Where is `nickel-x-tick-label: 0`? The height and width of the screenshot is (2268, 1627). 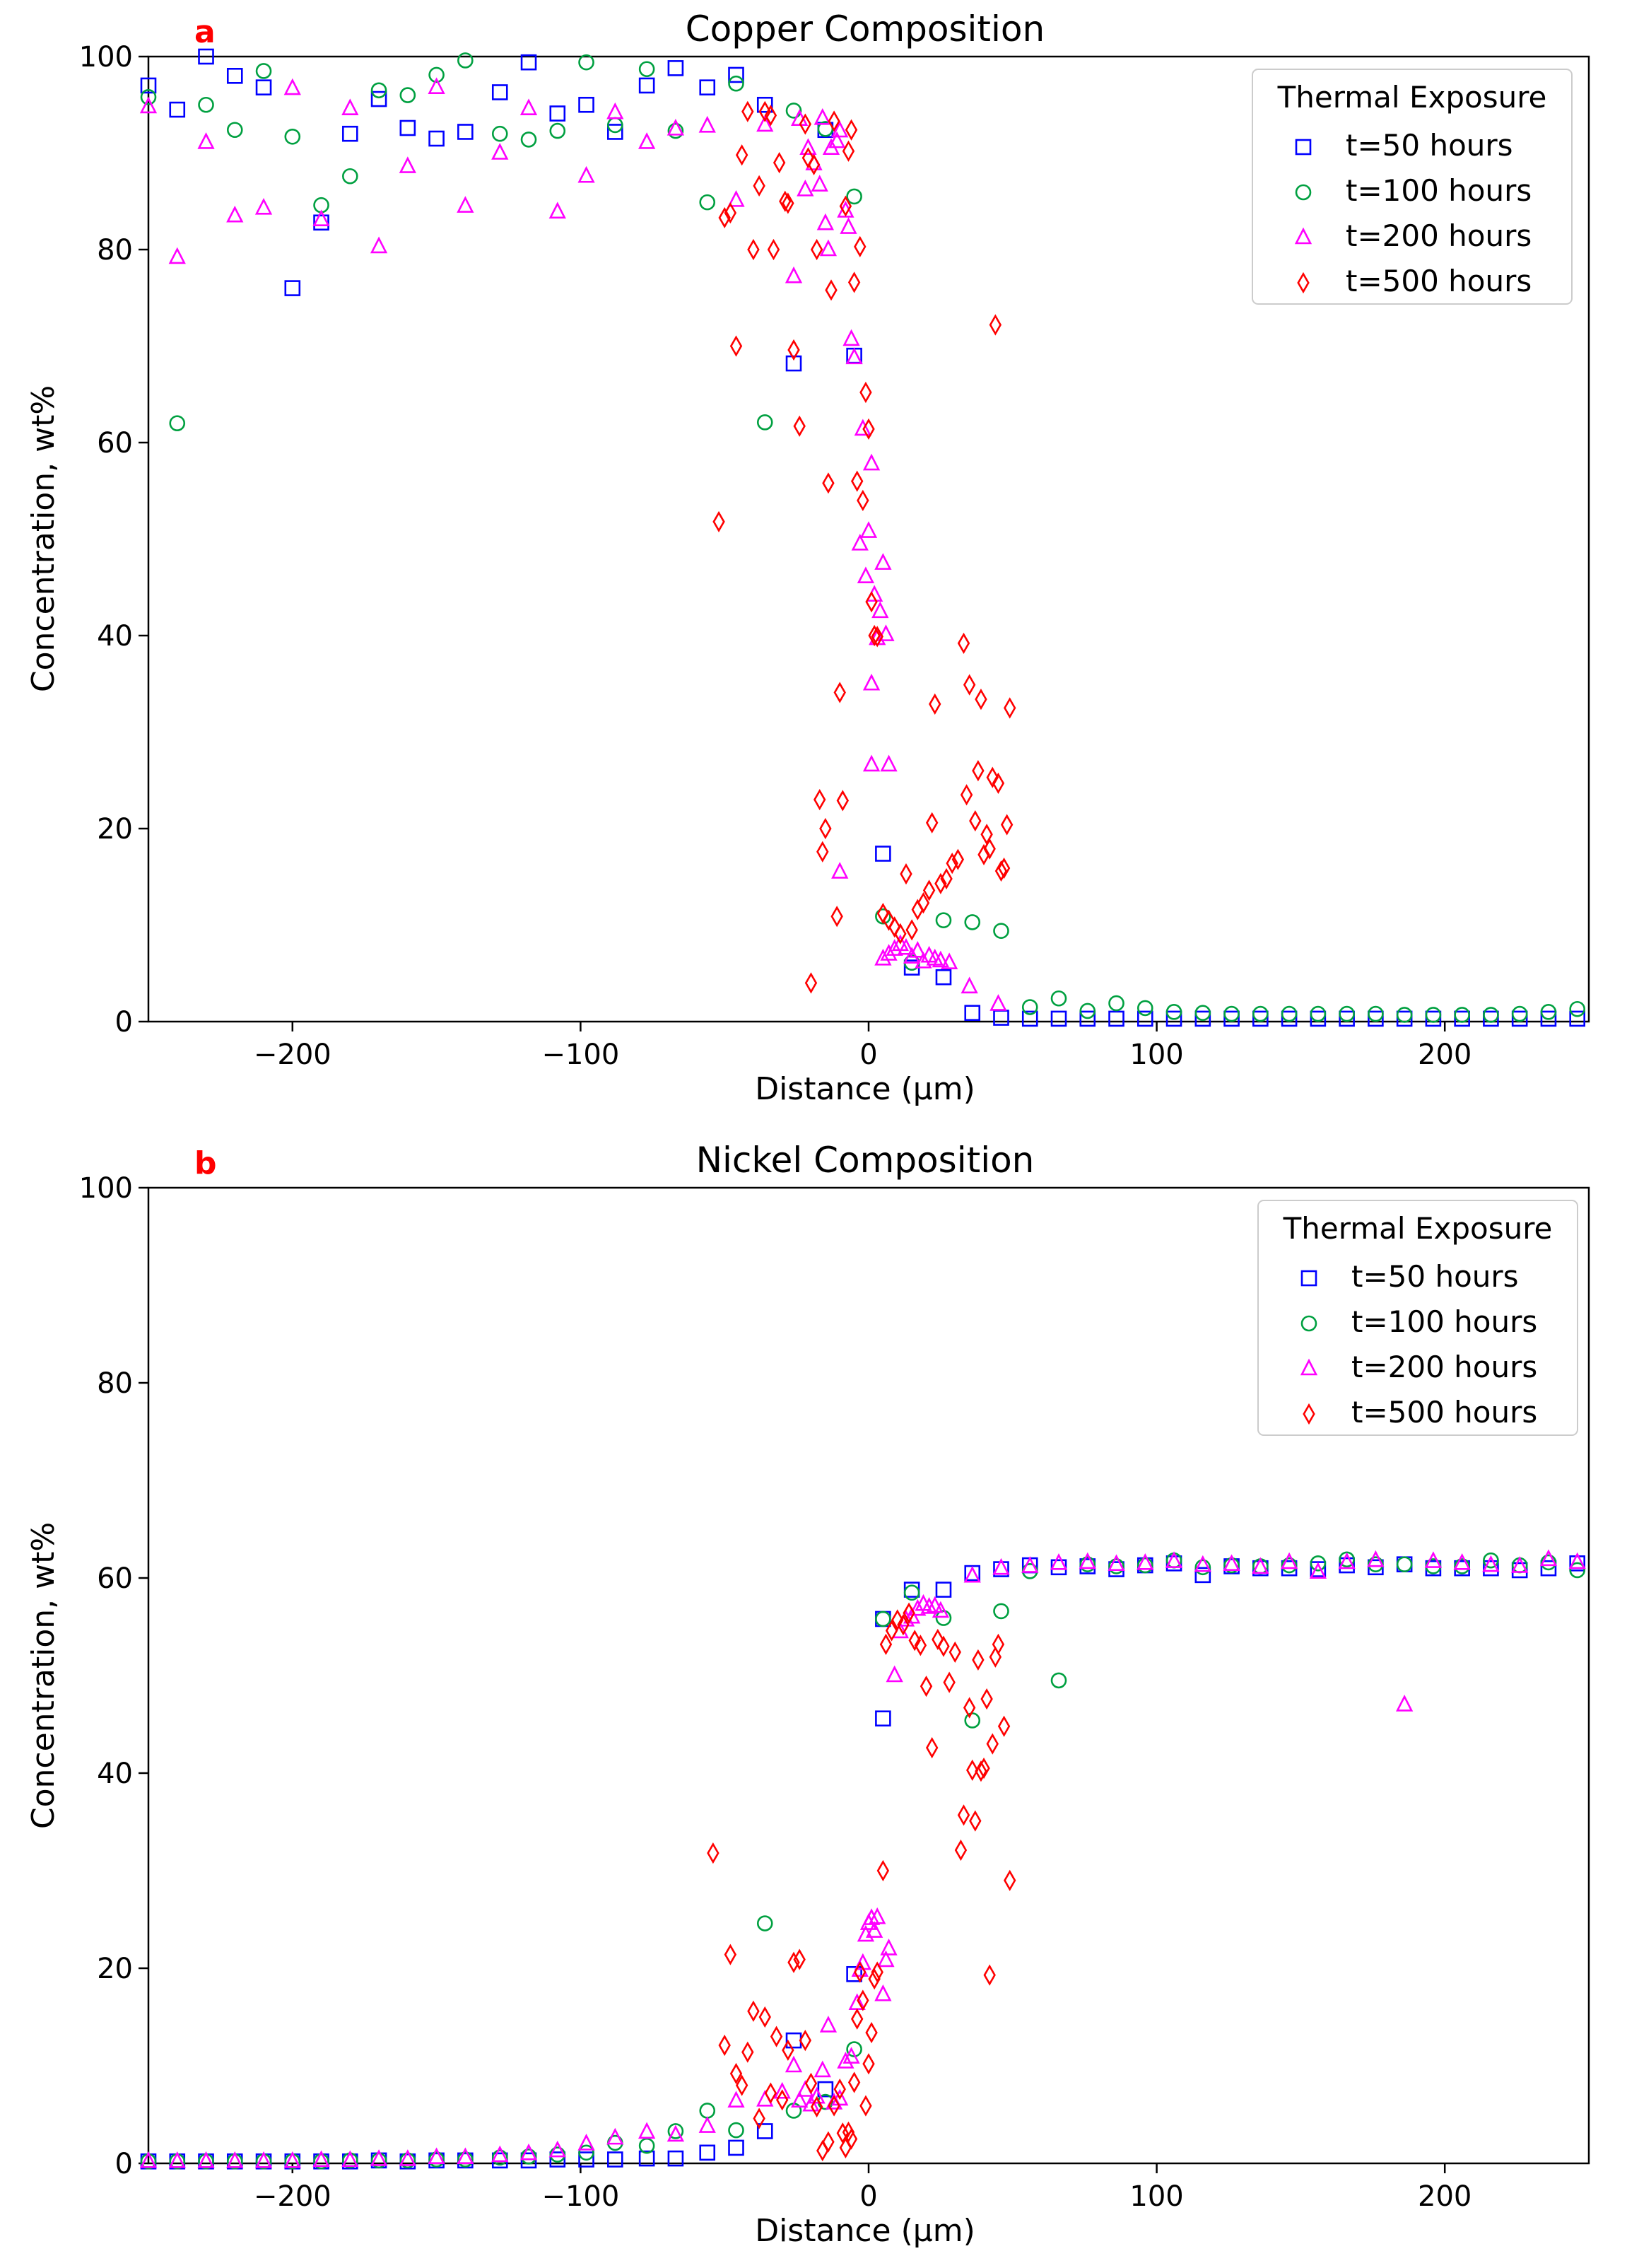
nickel-x-tick-label: 0 is located at coordinates (868, 2196).